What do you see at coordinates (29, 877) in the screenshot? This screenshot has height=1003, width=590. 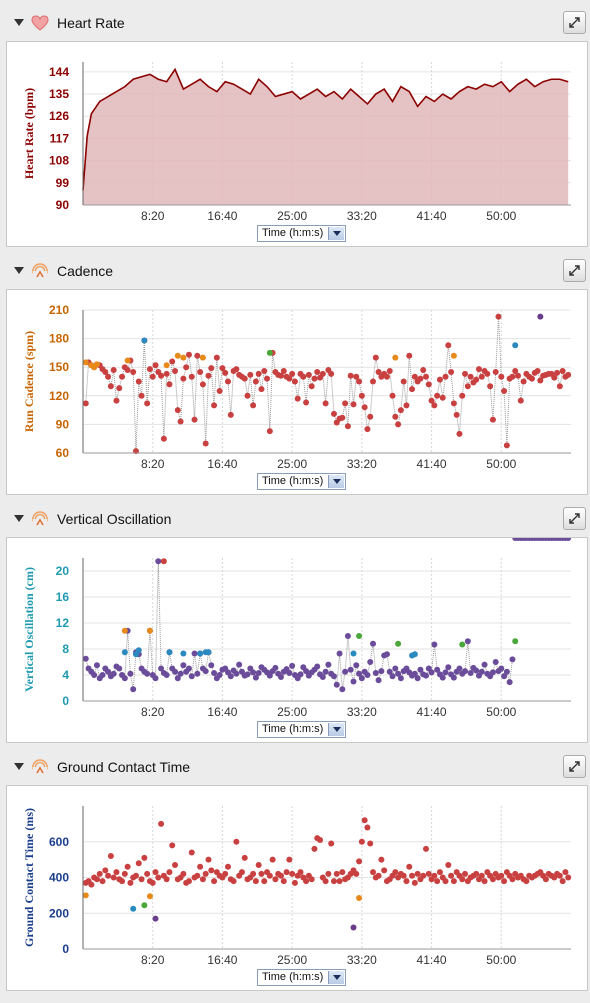 I see `y-axis-label: Ground Contact Time (ms)` at bounding box center [29, 877].